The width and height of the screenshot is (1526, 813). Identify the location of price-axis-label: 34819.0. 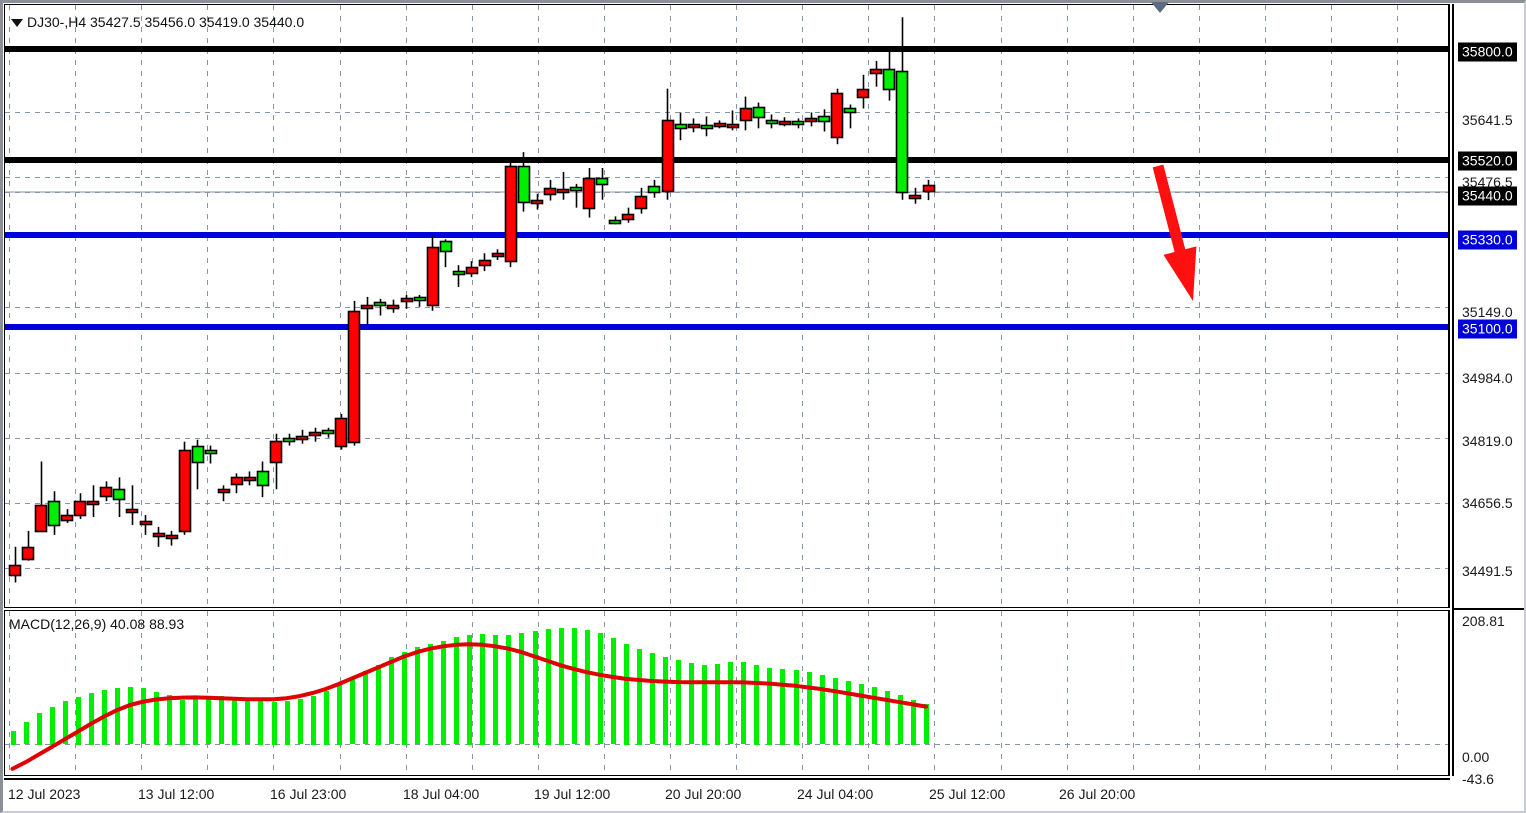
(1487, 441).